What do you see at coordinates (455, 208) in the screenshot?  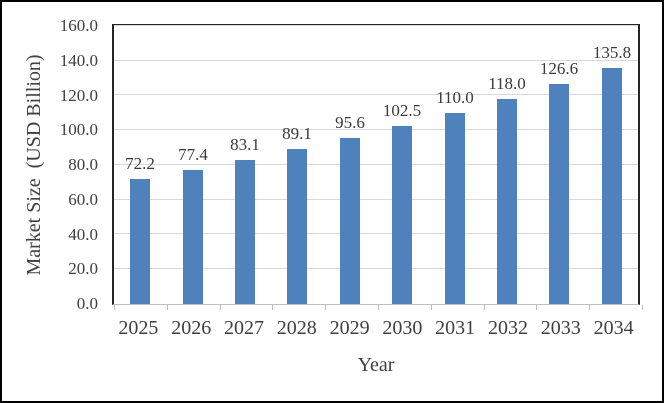 I see `bar-2031` at bounding box center [455, 208].